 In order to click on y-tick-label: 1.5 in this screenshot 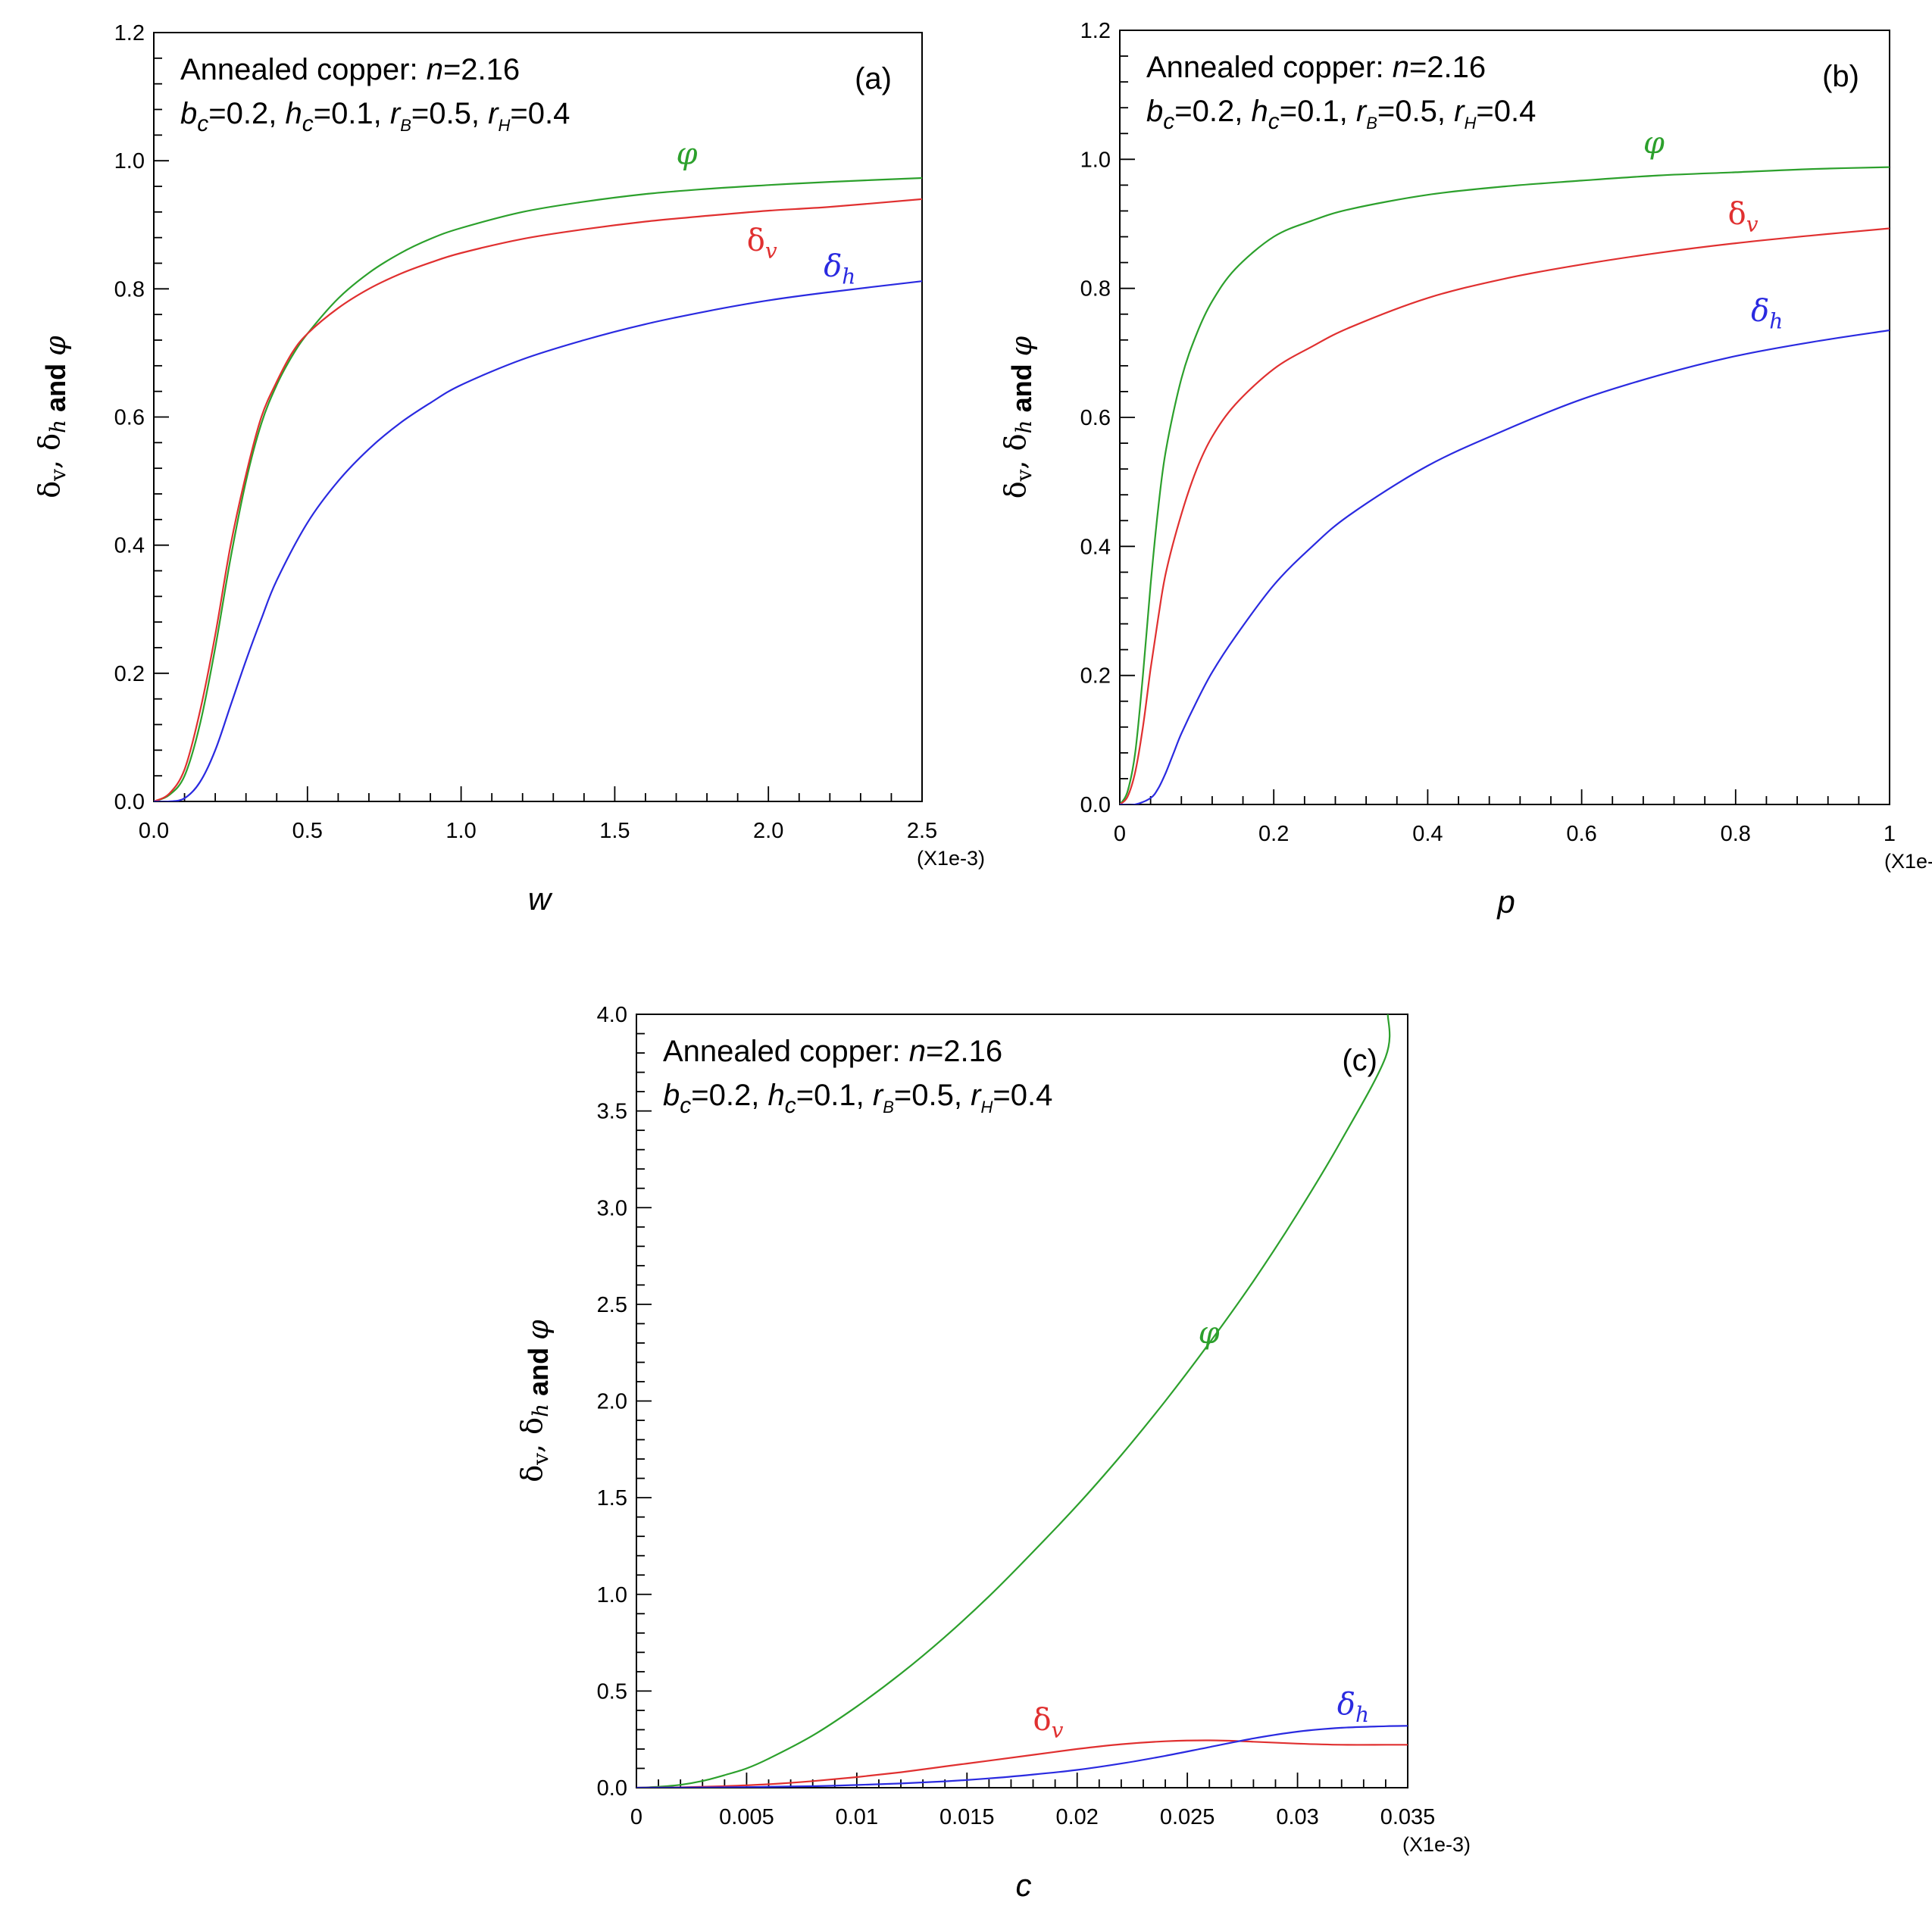, I will do `click(612, 1498)`.